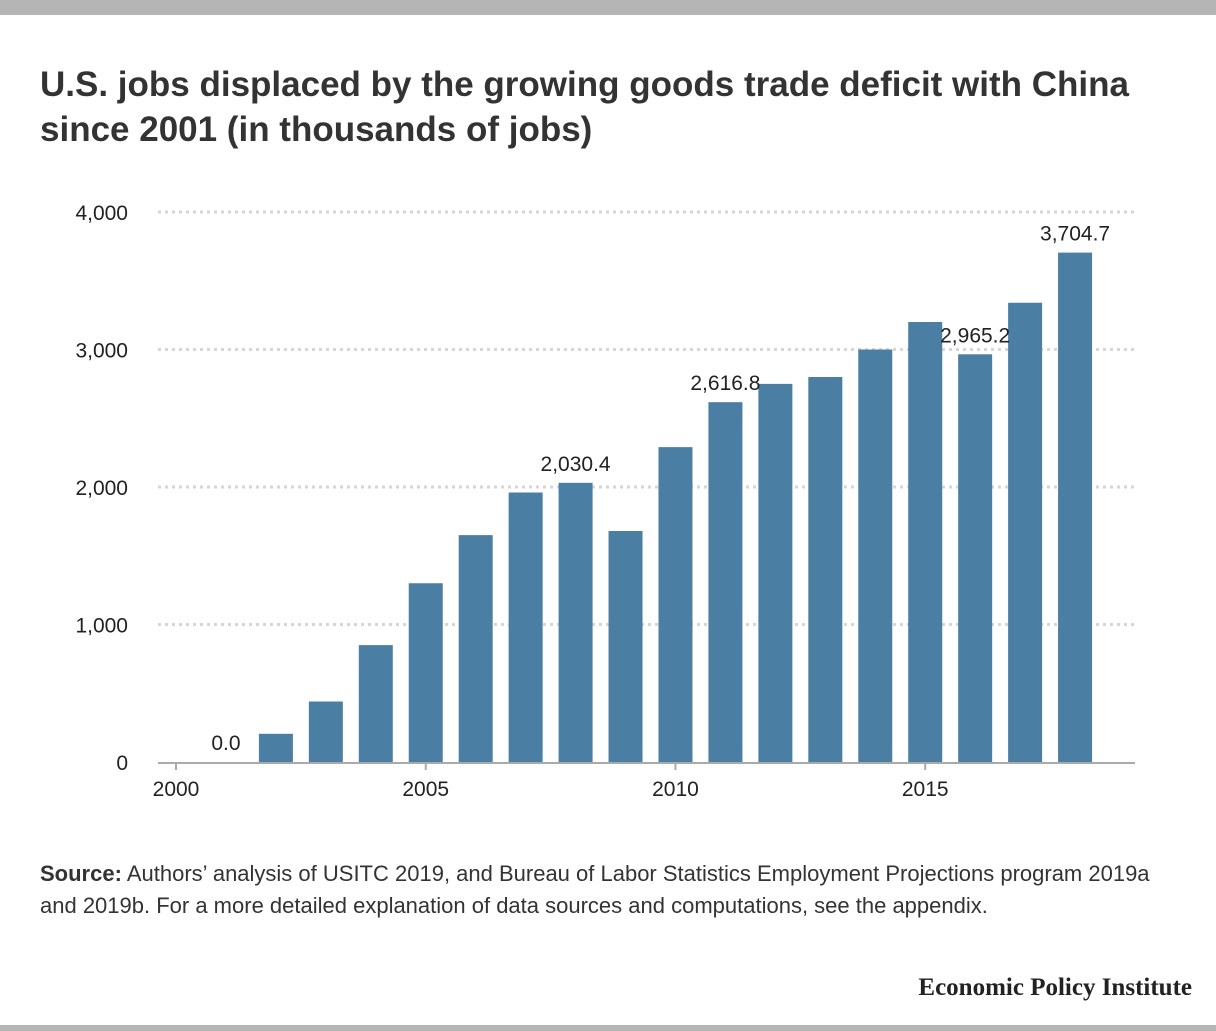 The width and height of the screenshot is (1216, 1031). I want to click on y-tick-label: 3,000, so click(101, 351).